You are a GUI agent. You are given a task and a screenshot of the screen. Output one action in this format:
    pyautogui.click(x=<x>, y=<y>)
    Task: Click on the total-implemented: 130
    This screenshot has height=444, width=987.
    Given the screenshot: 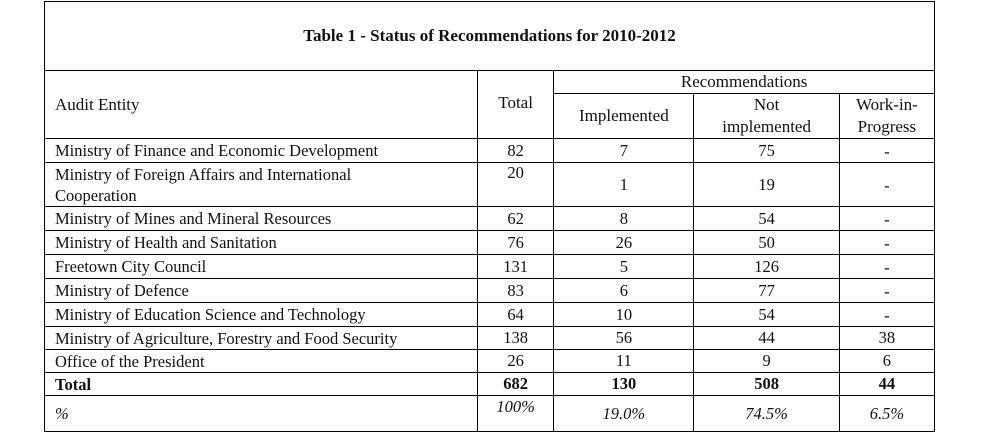 What is the action you would take?
    pyautogui.click(x=624, y=384)
    